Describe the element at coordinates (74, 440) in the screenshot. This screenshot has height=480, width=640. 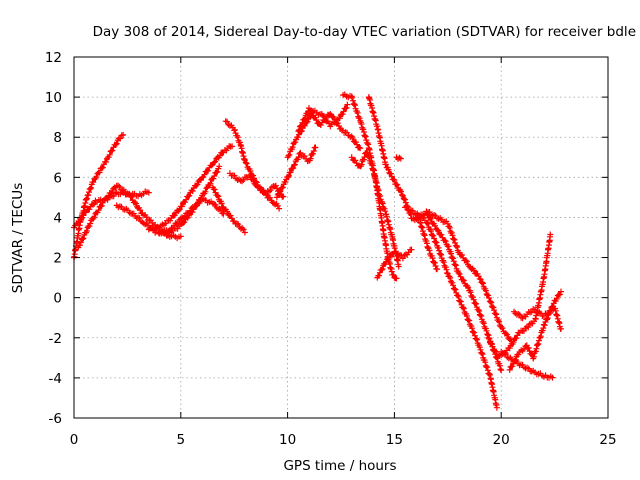
I see `x-tick-label: 0` at that location.